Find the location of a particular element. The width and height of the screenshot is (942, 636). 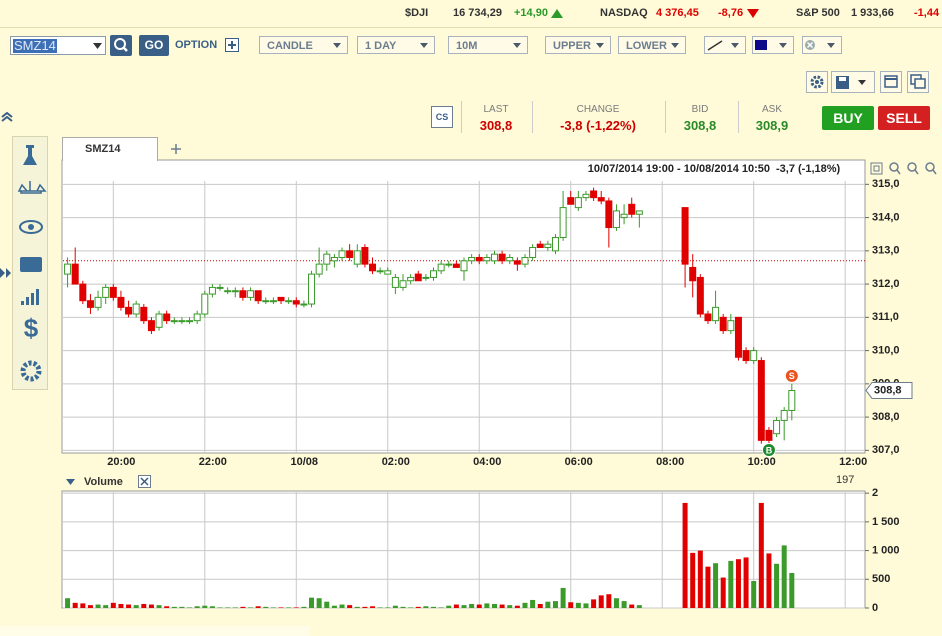

x-tick-label: 20:00 is located at coordinates (121, 462).